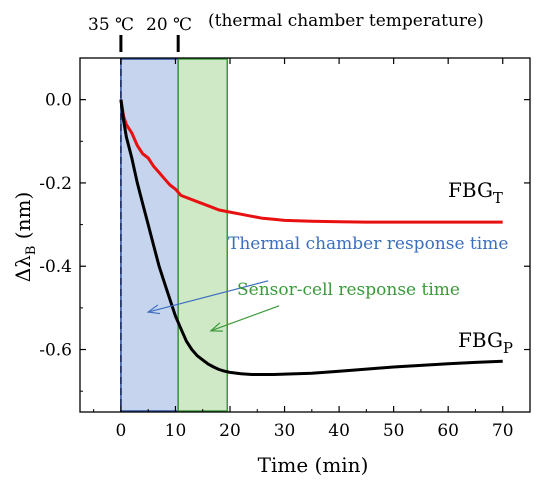 This screenshot has width=550, height=483. What do you see at coordinates (314, 431) in the screenshot?
I see `x-tick-labels: 0 10 20 30 40 50 60 70` at bounding box center [314, 431].